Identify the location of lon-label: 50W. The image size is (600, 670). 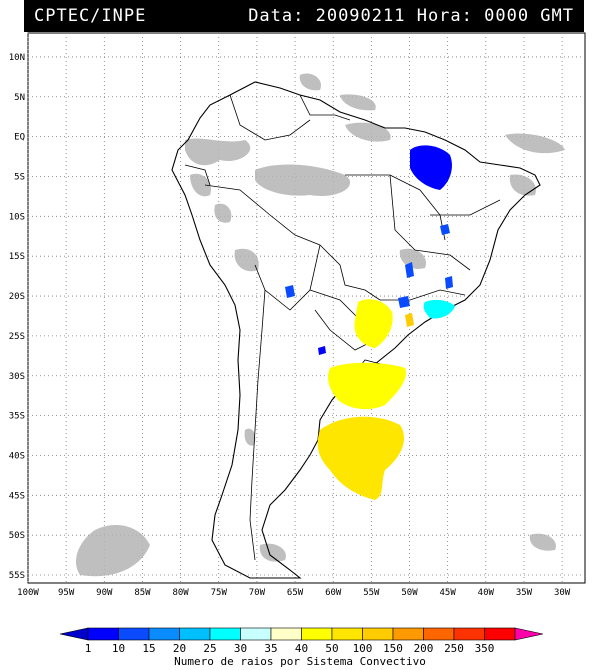
(409, 593).